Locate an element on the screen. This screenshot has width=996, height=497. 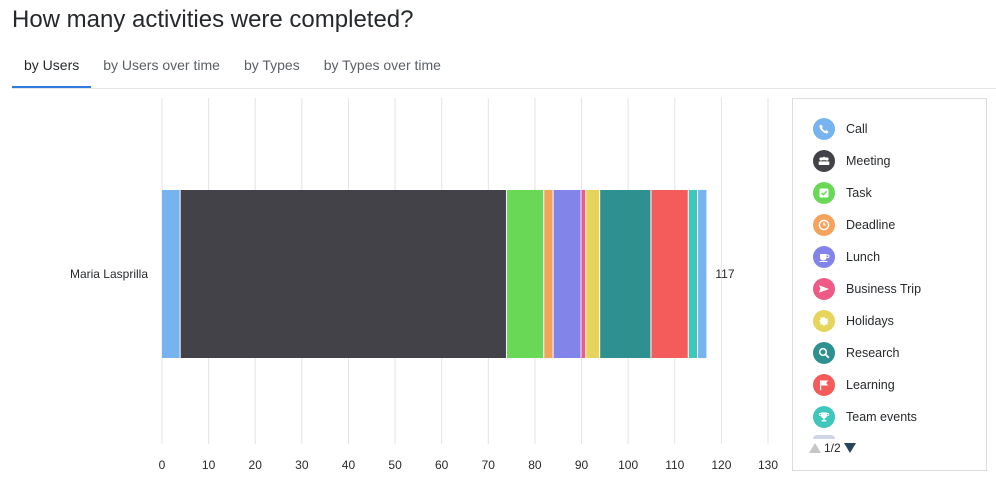
legend-item: Team events is located at coordinates (865, 417).